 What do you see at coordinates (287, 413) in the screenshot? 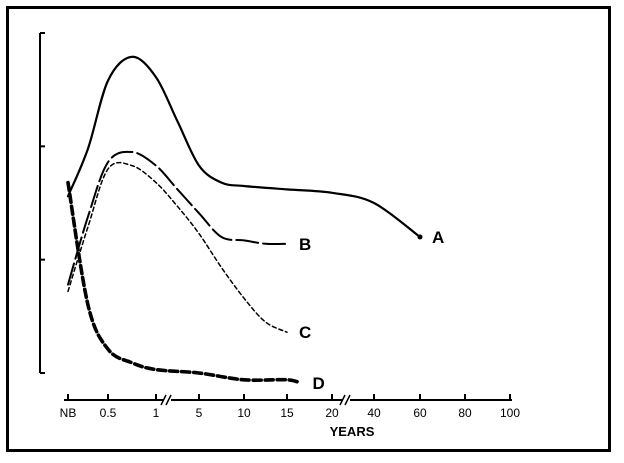
I see `x-tick-label: 15` at bounding box center [287, 413].